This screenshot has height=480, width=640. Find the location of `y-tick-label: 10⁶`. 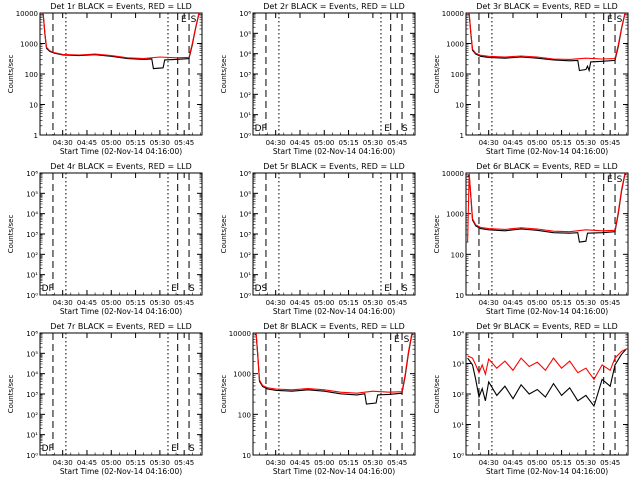

y-tick-label: 10⁶ is located at coordinates (32, 174).